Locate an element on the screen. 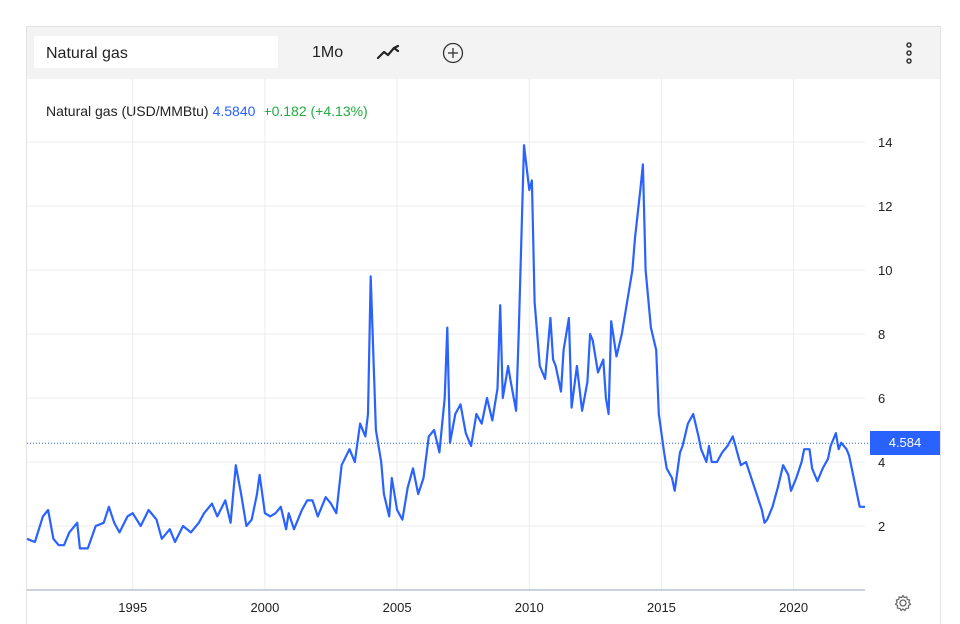 Image resolution: width=960 pixels, height=624 pixels. x-tick-label: 2005 is located at coordinates (397, 607).